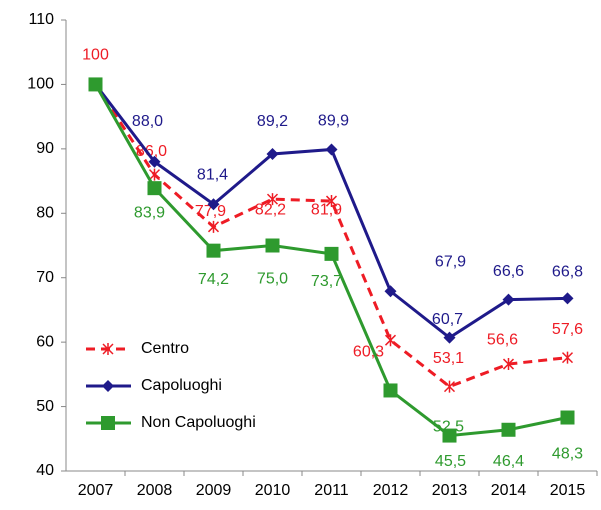 This screenshot has width=601, height=510. I want to click on y-tick-label: 60, so click(45, 341).